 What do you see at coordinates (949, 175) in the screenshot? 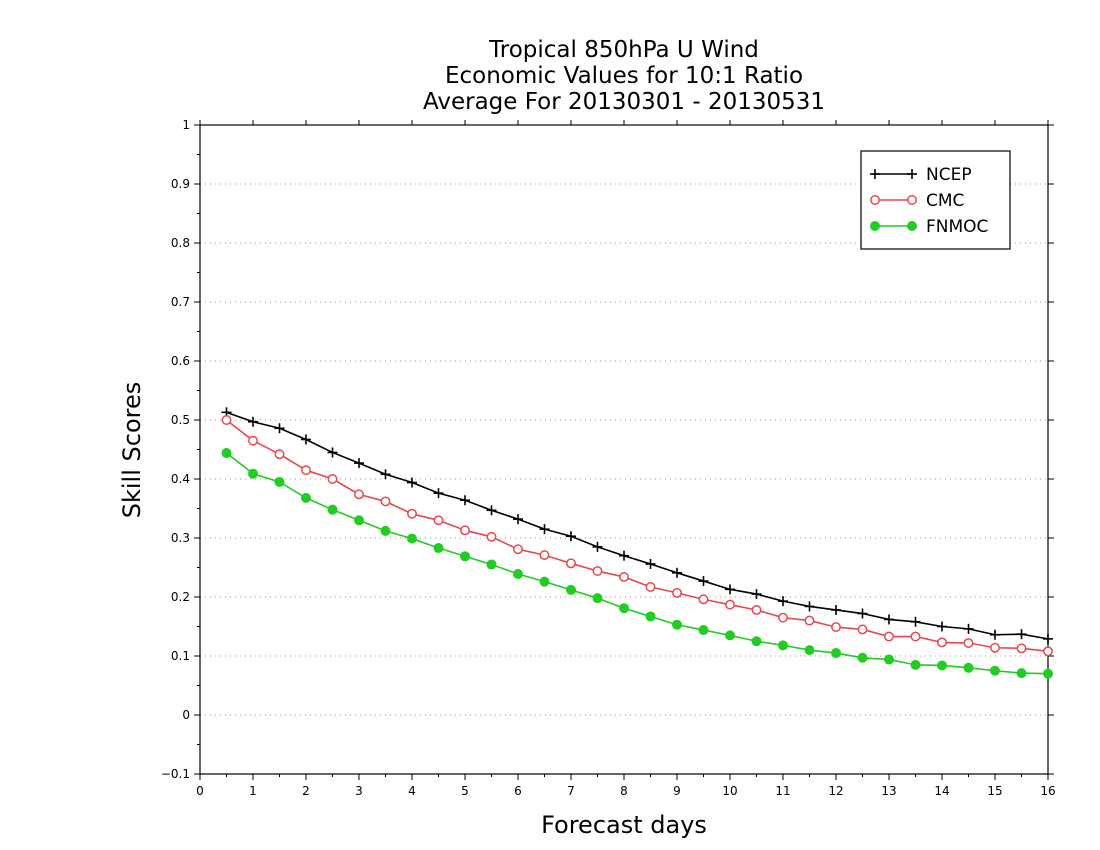
I see `legend-label-ncep: NCEP` at bounding box center [949, 175].